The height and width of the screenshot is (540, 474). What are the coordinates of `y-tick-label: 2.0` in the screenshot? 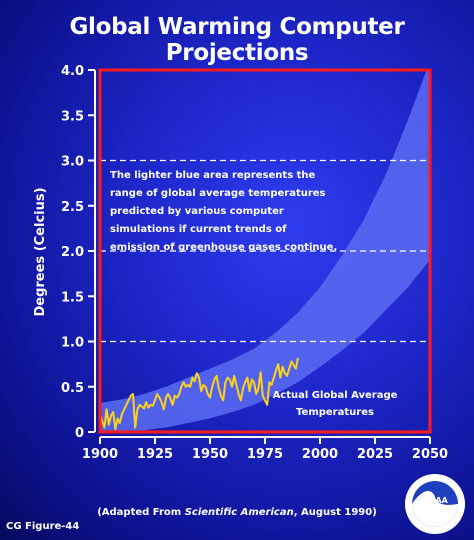 It's located at (72, 252).